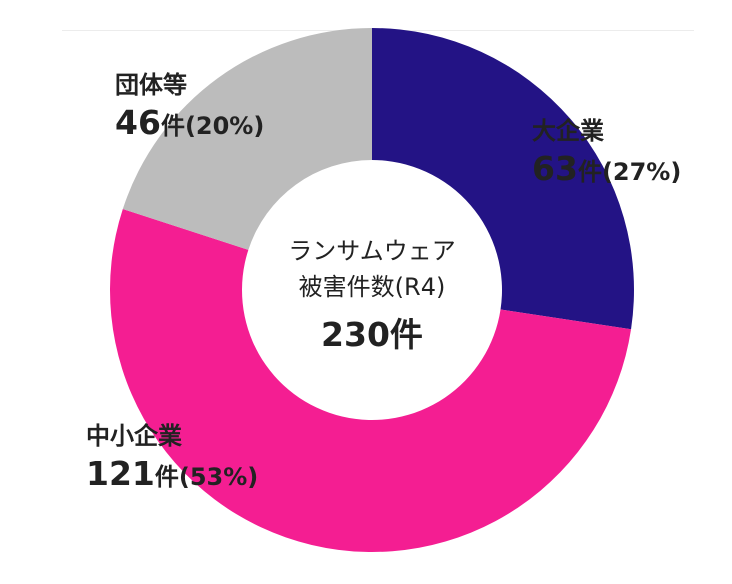 Image resolution: width=732 pixels, height=584 pixels. I want to click on slice-count-organizations: 46, so click(138, 122).